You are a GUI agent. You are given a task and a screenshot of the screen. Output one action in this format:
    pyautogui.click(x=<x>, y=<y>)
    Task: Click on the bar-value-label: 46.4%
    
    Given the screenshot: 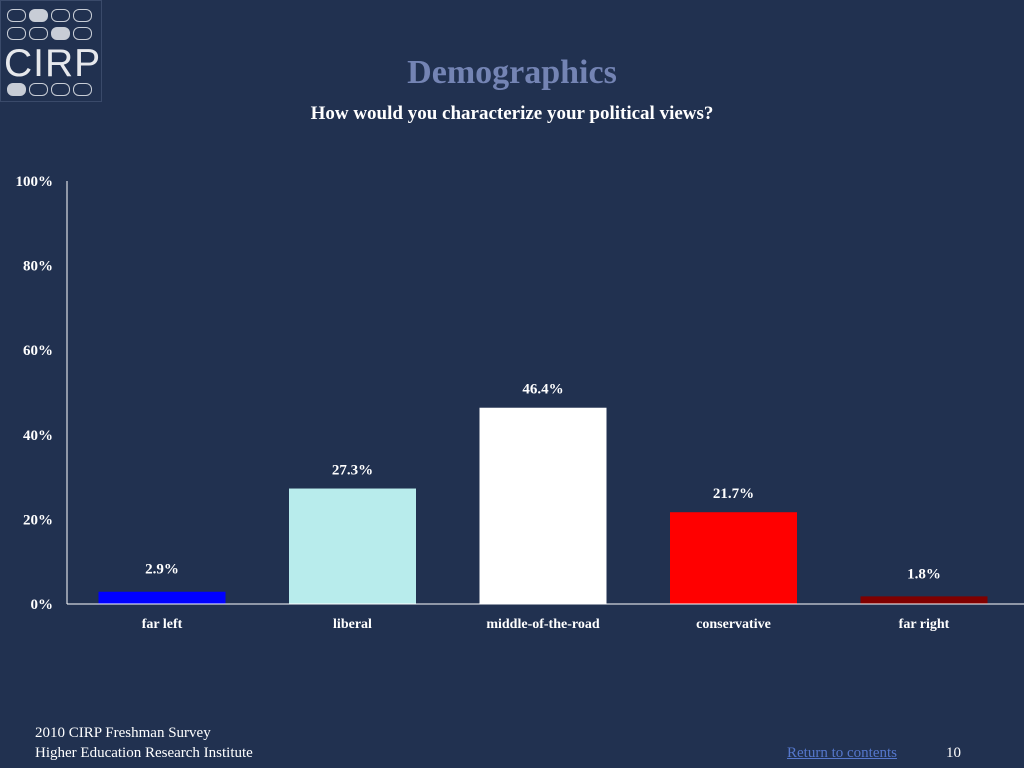 What is the action you would take?
    pyautogui.click(x=542, y=390)
    